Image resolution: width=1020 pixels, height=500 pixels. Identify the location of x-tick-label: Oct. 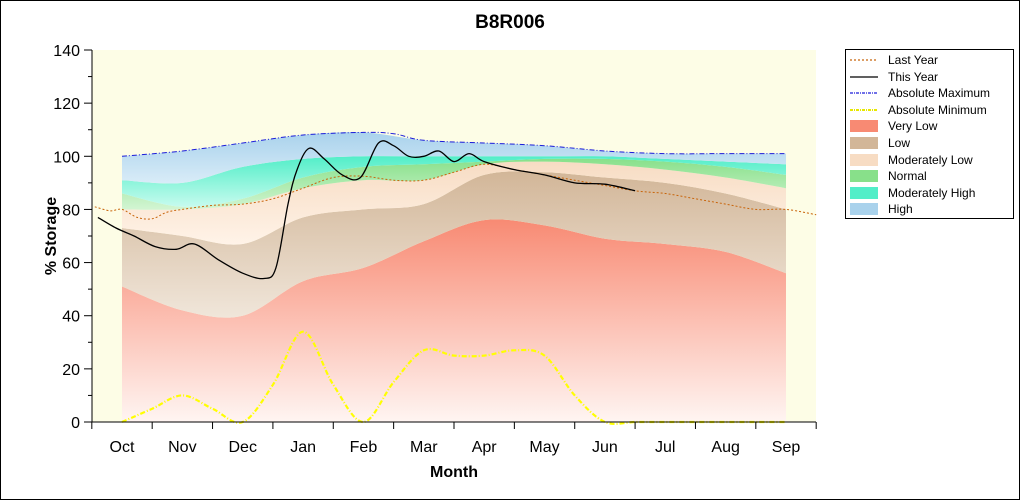
(122, 447).